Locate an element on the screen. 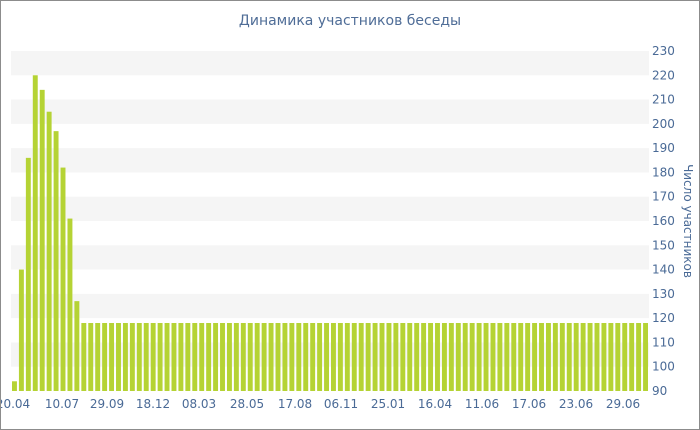 The width and height of the screenshot is (700, 430). y-tick-label: 190 is located at coordinates (663, 148).